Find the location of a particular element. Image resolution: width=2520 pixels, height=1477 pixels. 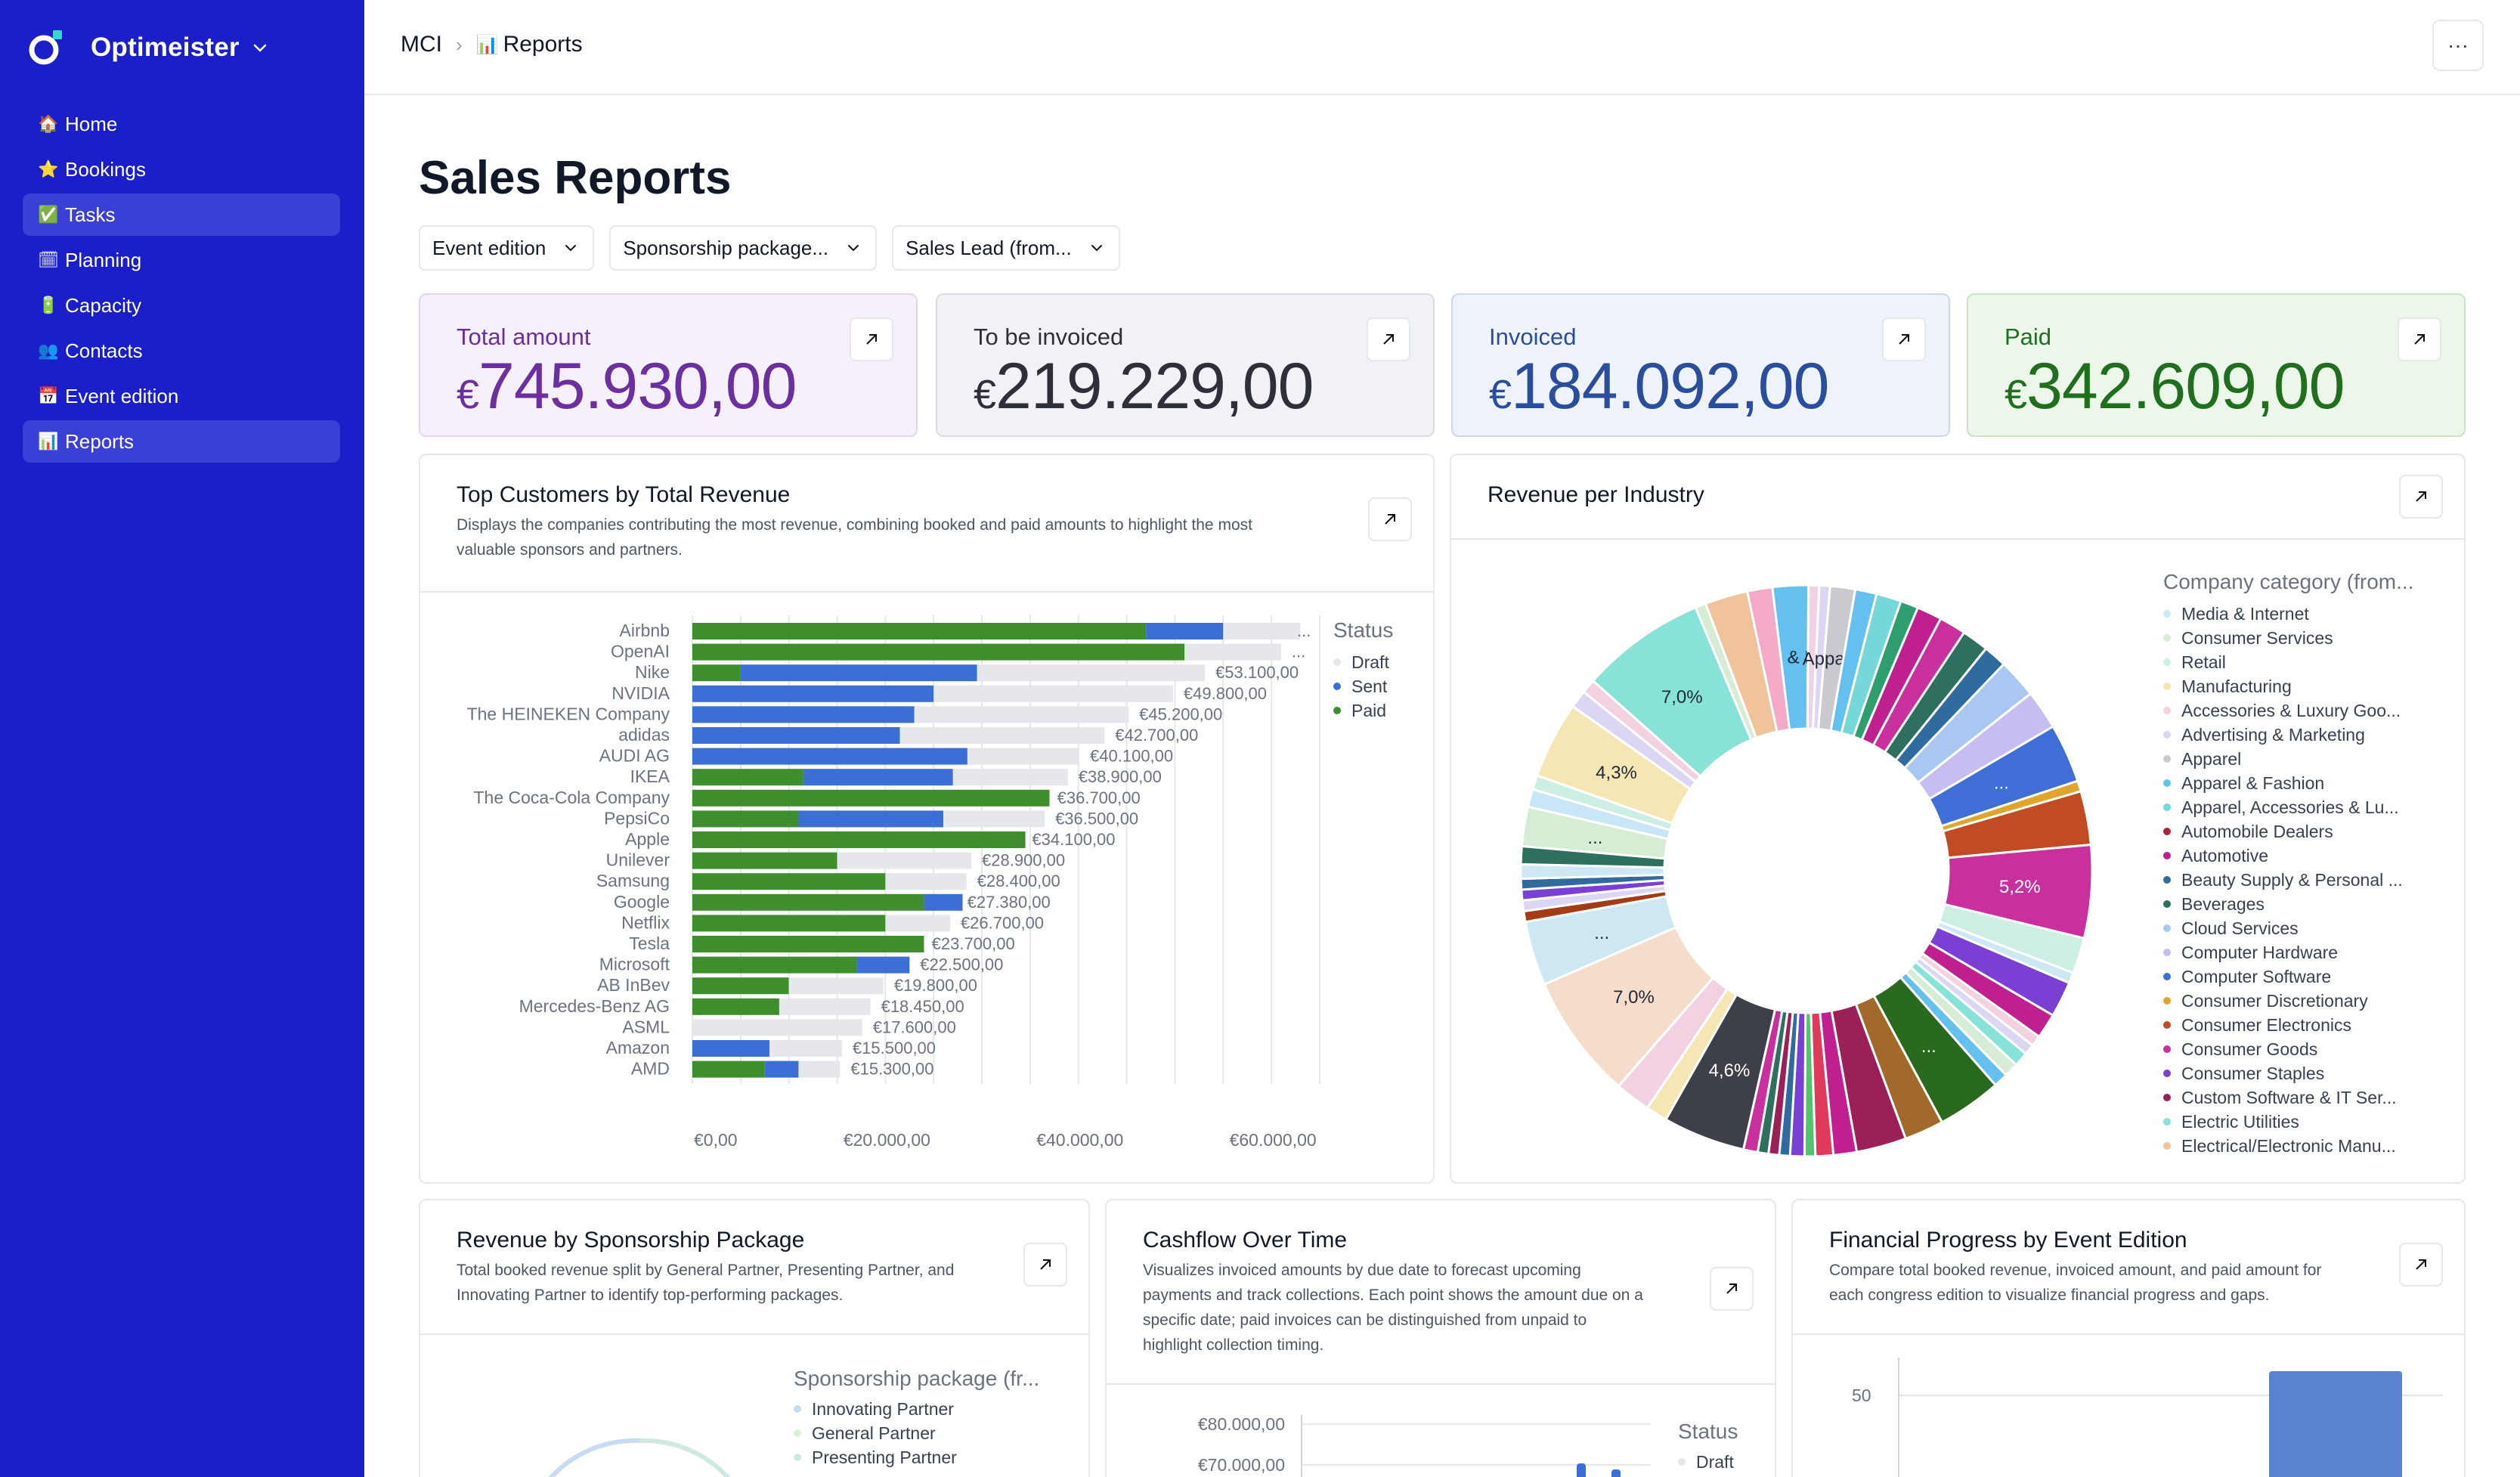

y-tick-label: €70.000,00 is located at coordinates (1241, 1465).